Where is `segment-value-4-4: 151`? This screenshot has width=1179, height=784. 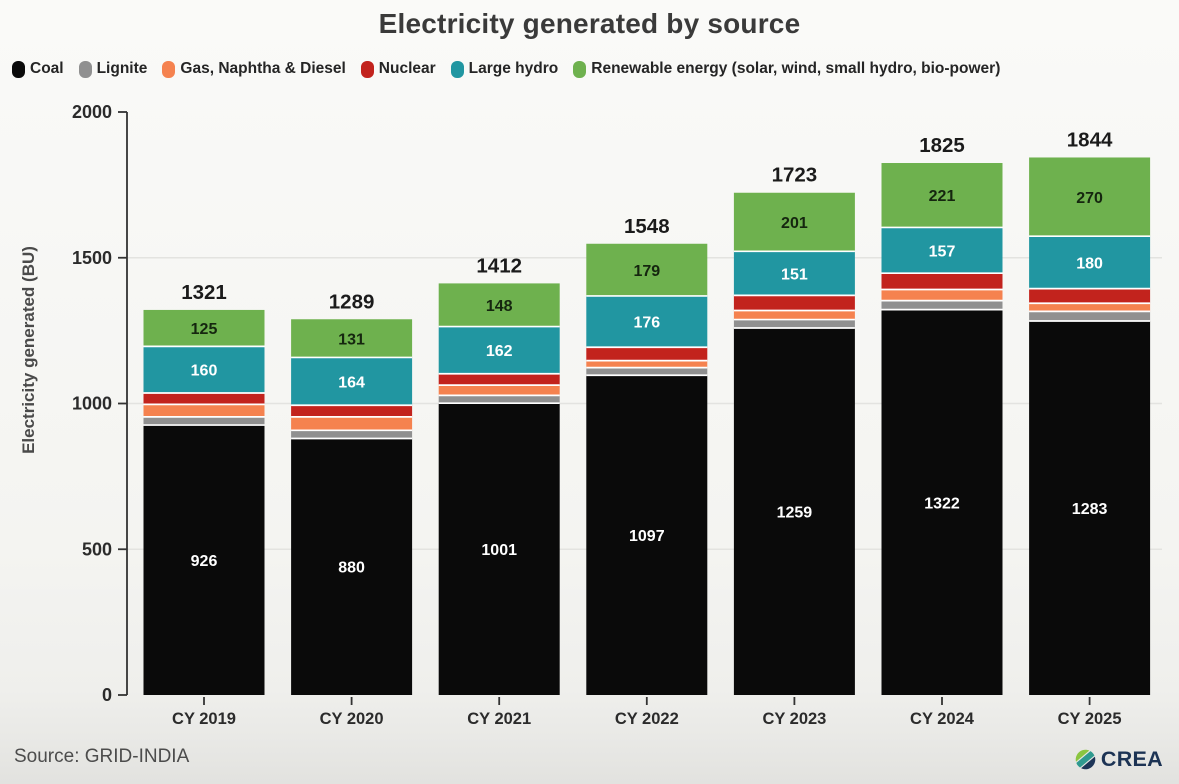
segment-value-4-4: 151 is located at coordinates (794, 274).